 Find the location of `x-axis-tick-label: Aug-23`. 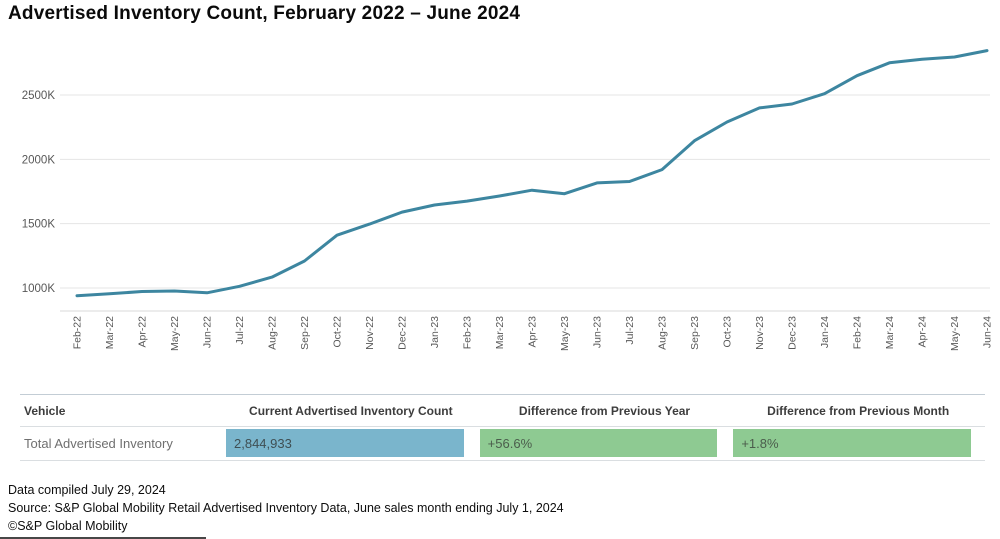

x-axis-tick-label: Aug-23 is located at coordinates (663, 333).